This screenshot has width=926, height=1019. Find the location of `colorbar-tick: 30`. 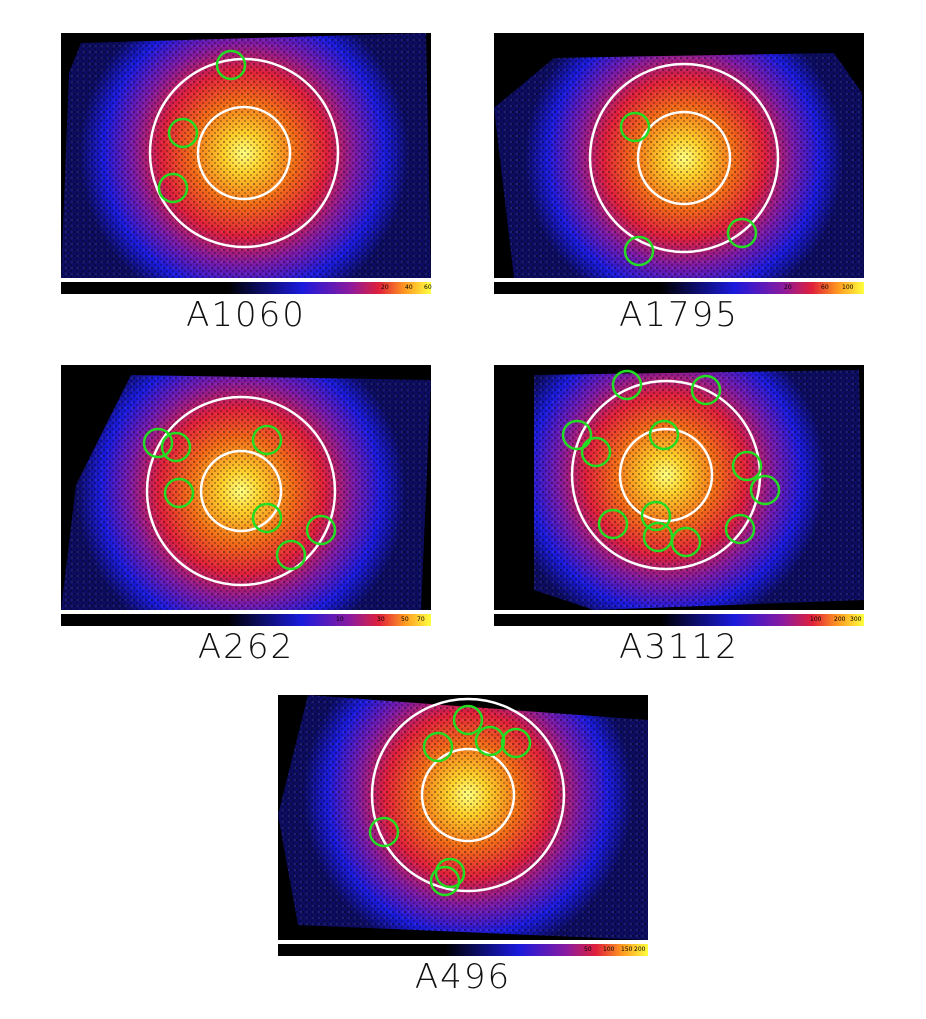

colorbar-tick: 30 is located at coordinates (381, 619).